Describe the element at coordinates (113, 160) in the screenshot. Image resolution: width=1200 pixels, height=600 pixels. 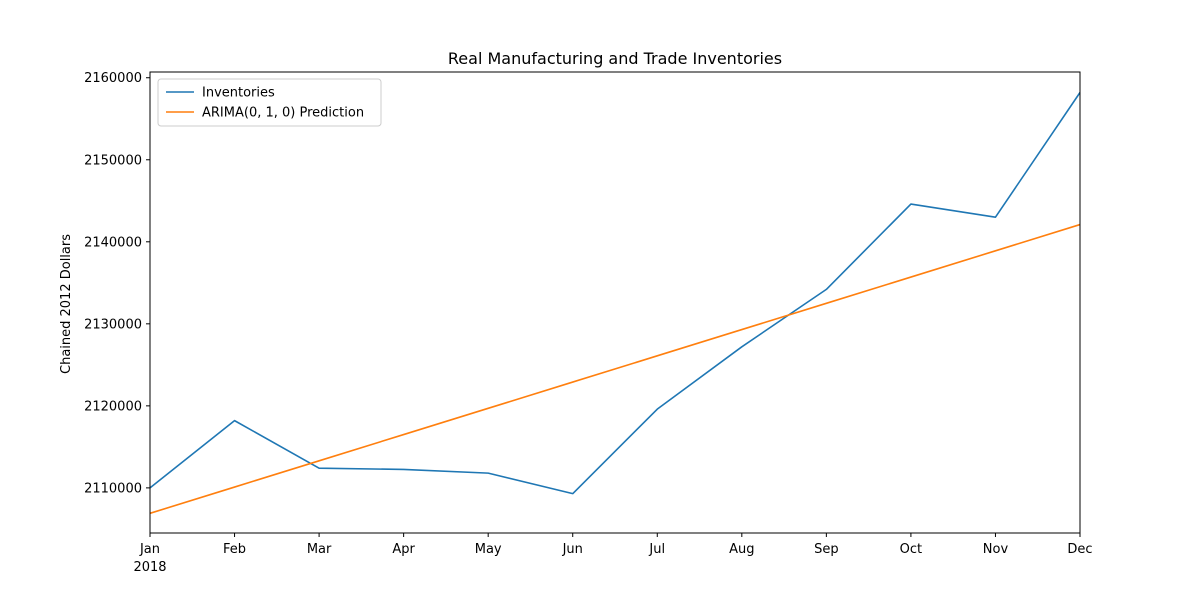
I see `y-tick-label: 2150000` at that location.